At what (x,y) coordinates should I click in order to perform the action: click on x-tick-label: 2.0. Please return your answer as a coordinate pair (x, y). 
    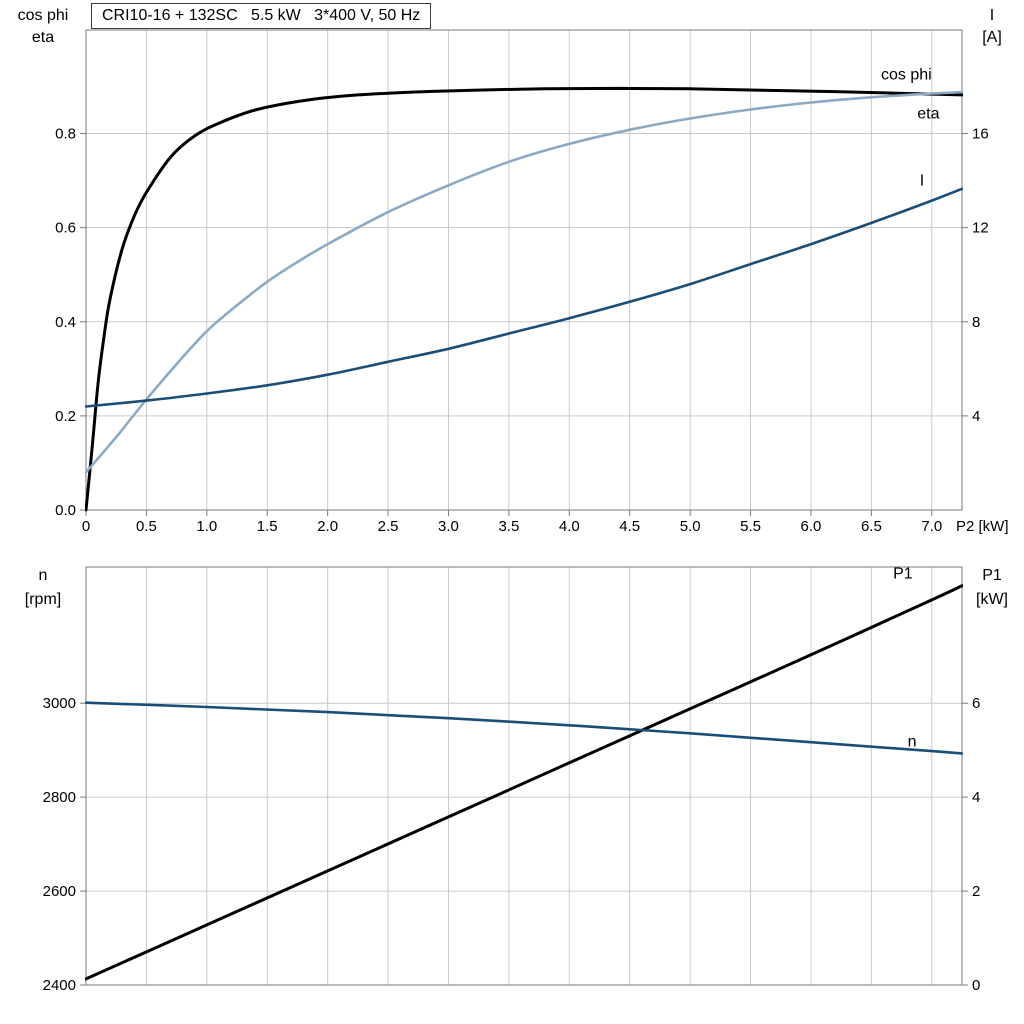
    Looking at the image, I should click on (327, 526).